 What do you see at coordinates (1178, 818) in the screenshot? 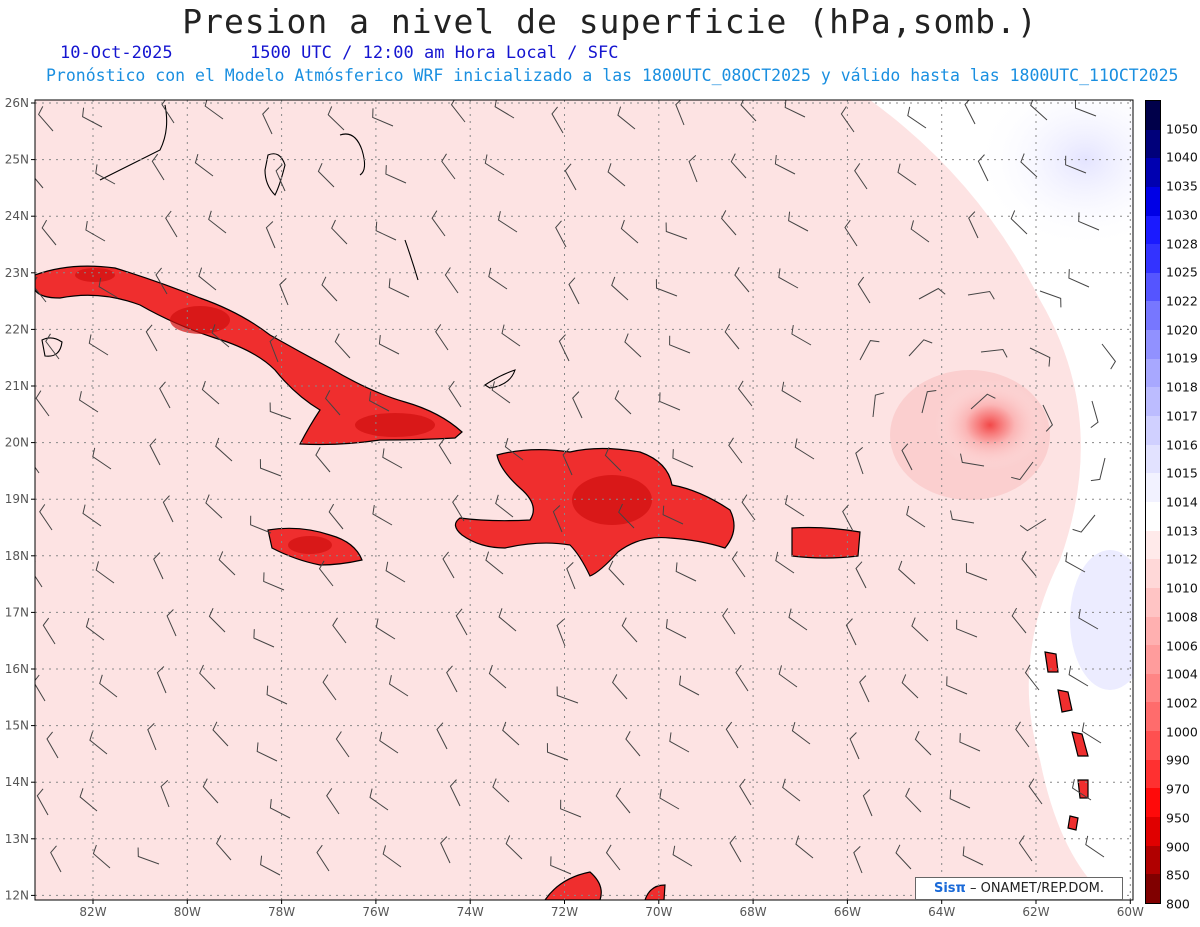
I see `legend-label-950: 950` at bounding box center [1178, 818].